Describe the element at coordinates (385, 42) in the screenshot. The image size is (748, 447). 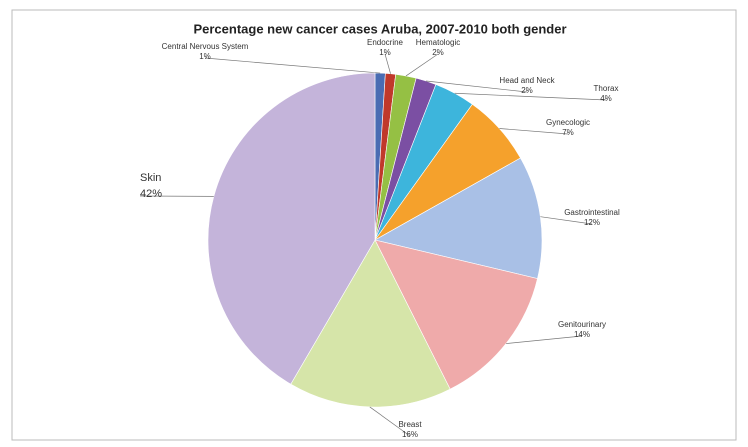
I see `slice-label: Endocrine` at that location.